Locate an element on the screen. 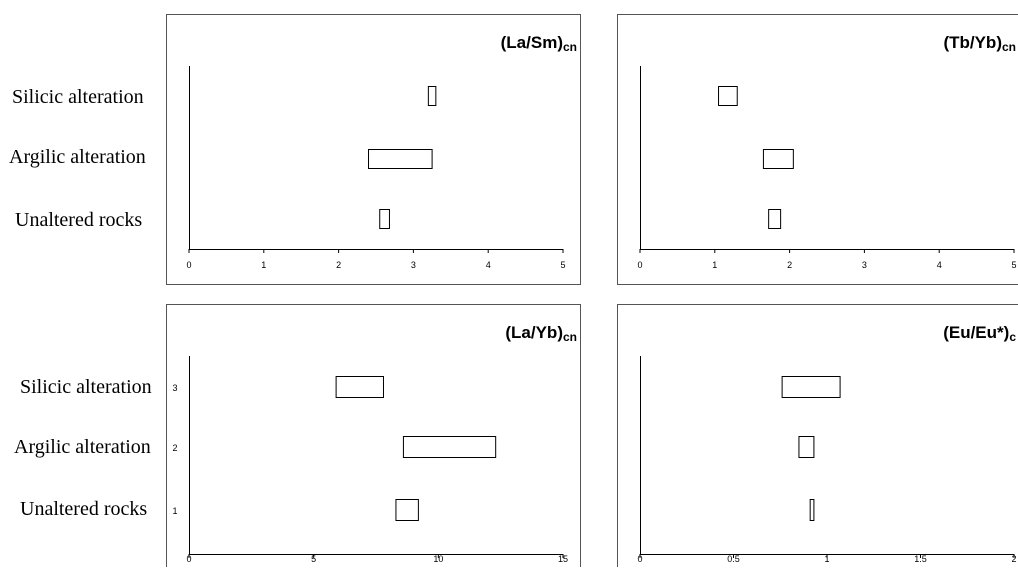 This screenshot has height=572, width=1018. x-tick-label: 0.5 is located at coordinates (733, 559).